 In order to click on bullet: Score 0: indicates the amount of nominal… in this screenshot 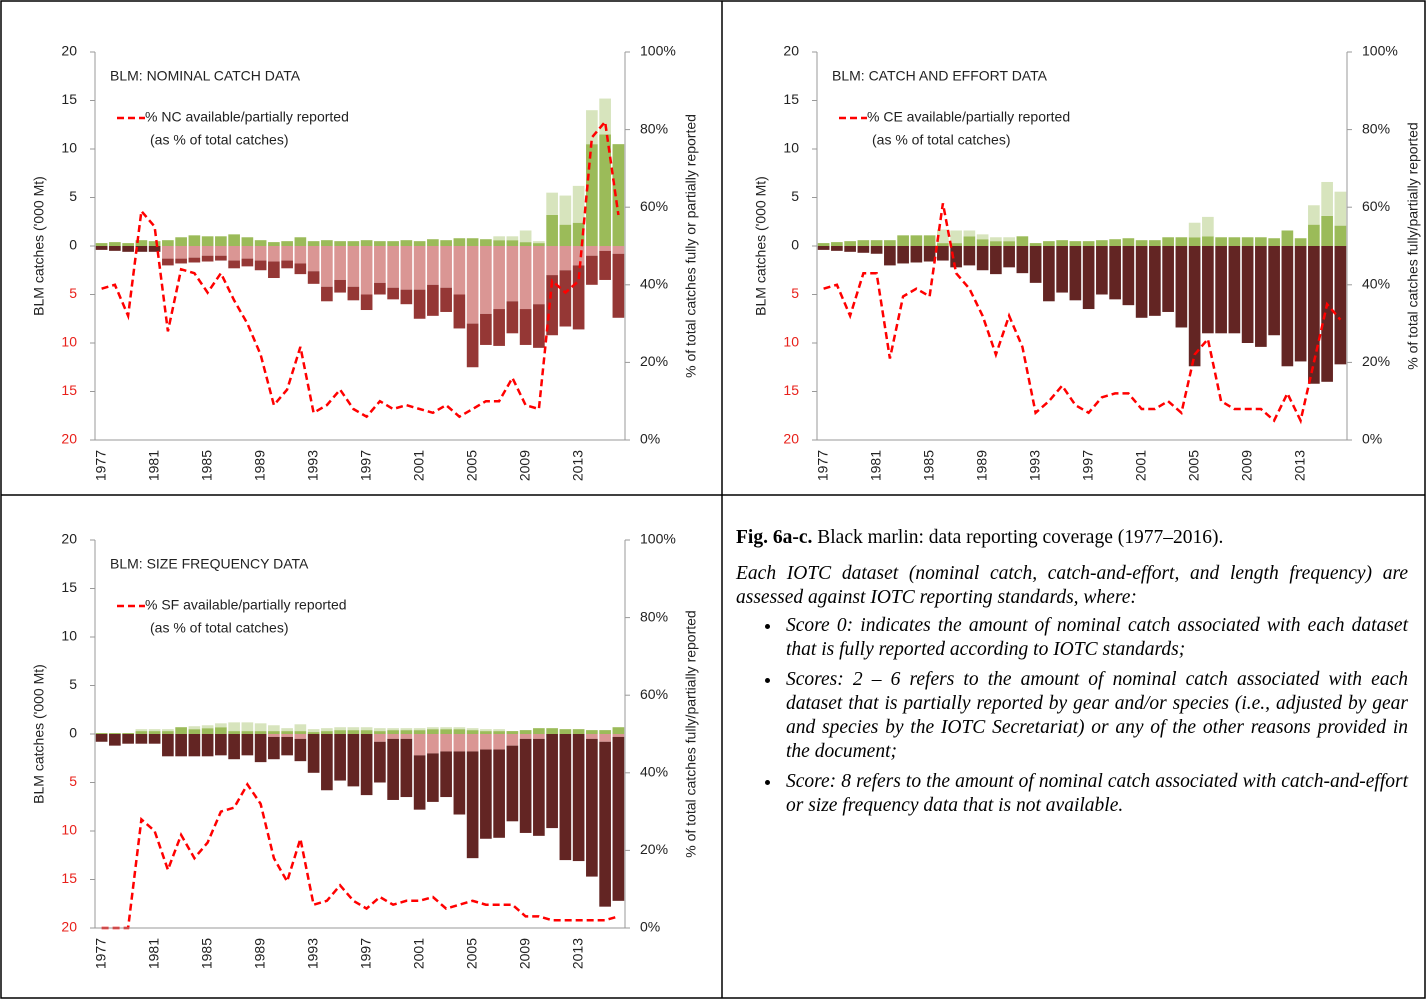, I will do `click(1095, 638)`.